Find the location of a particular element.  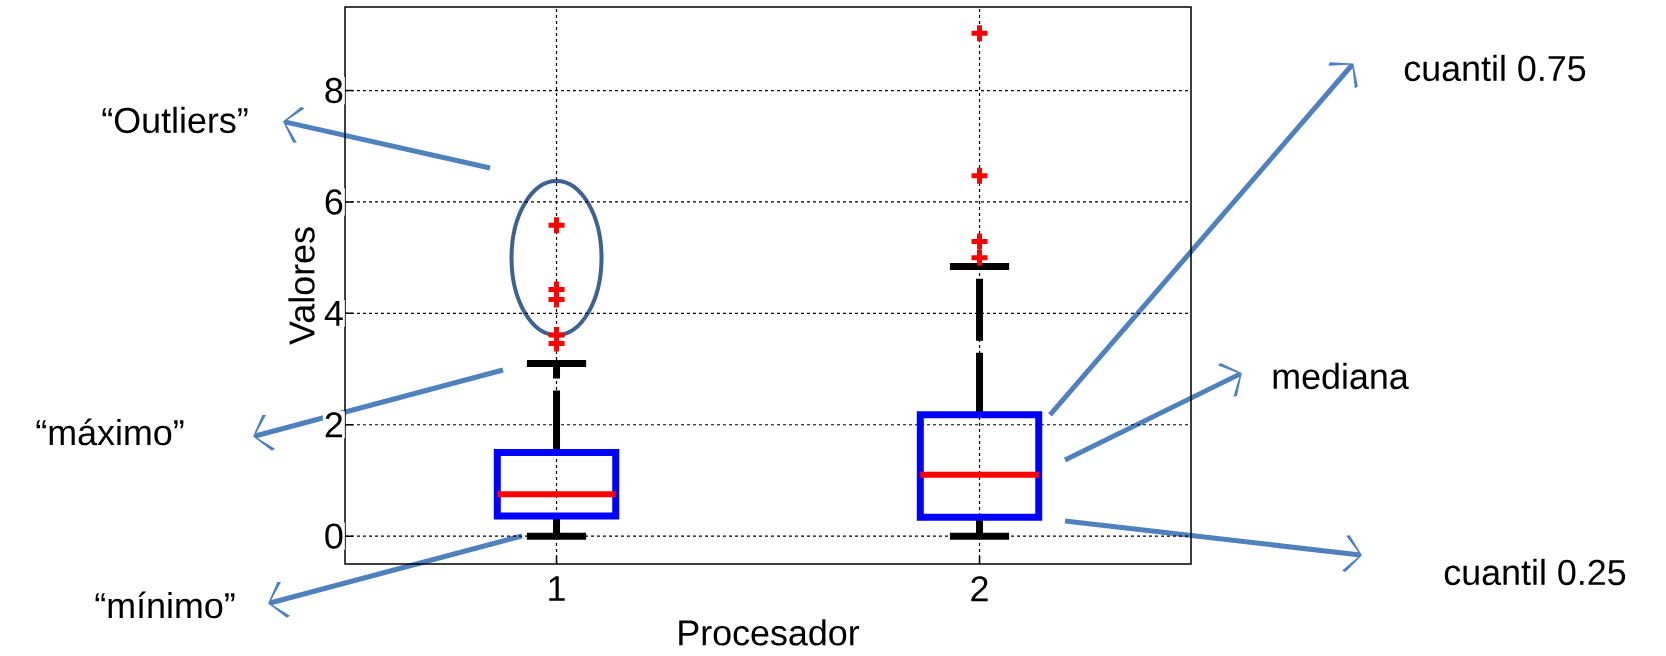

y-tick-label: 6 is located at coordinates (334, 202).